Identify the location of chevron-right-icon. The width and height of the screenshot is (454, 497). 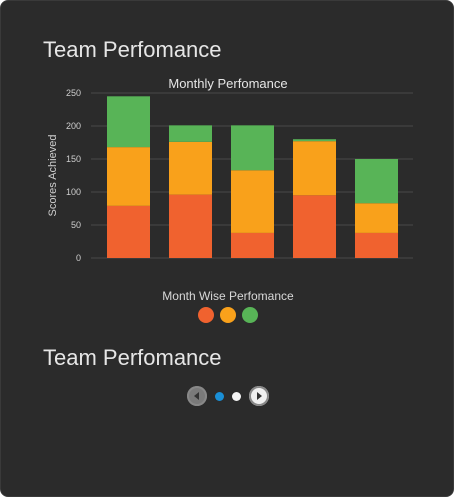
(259, 396).